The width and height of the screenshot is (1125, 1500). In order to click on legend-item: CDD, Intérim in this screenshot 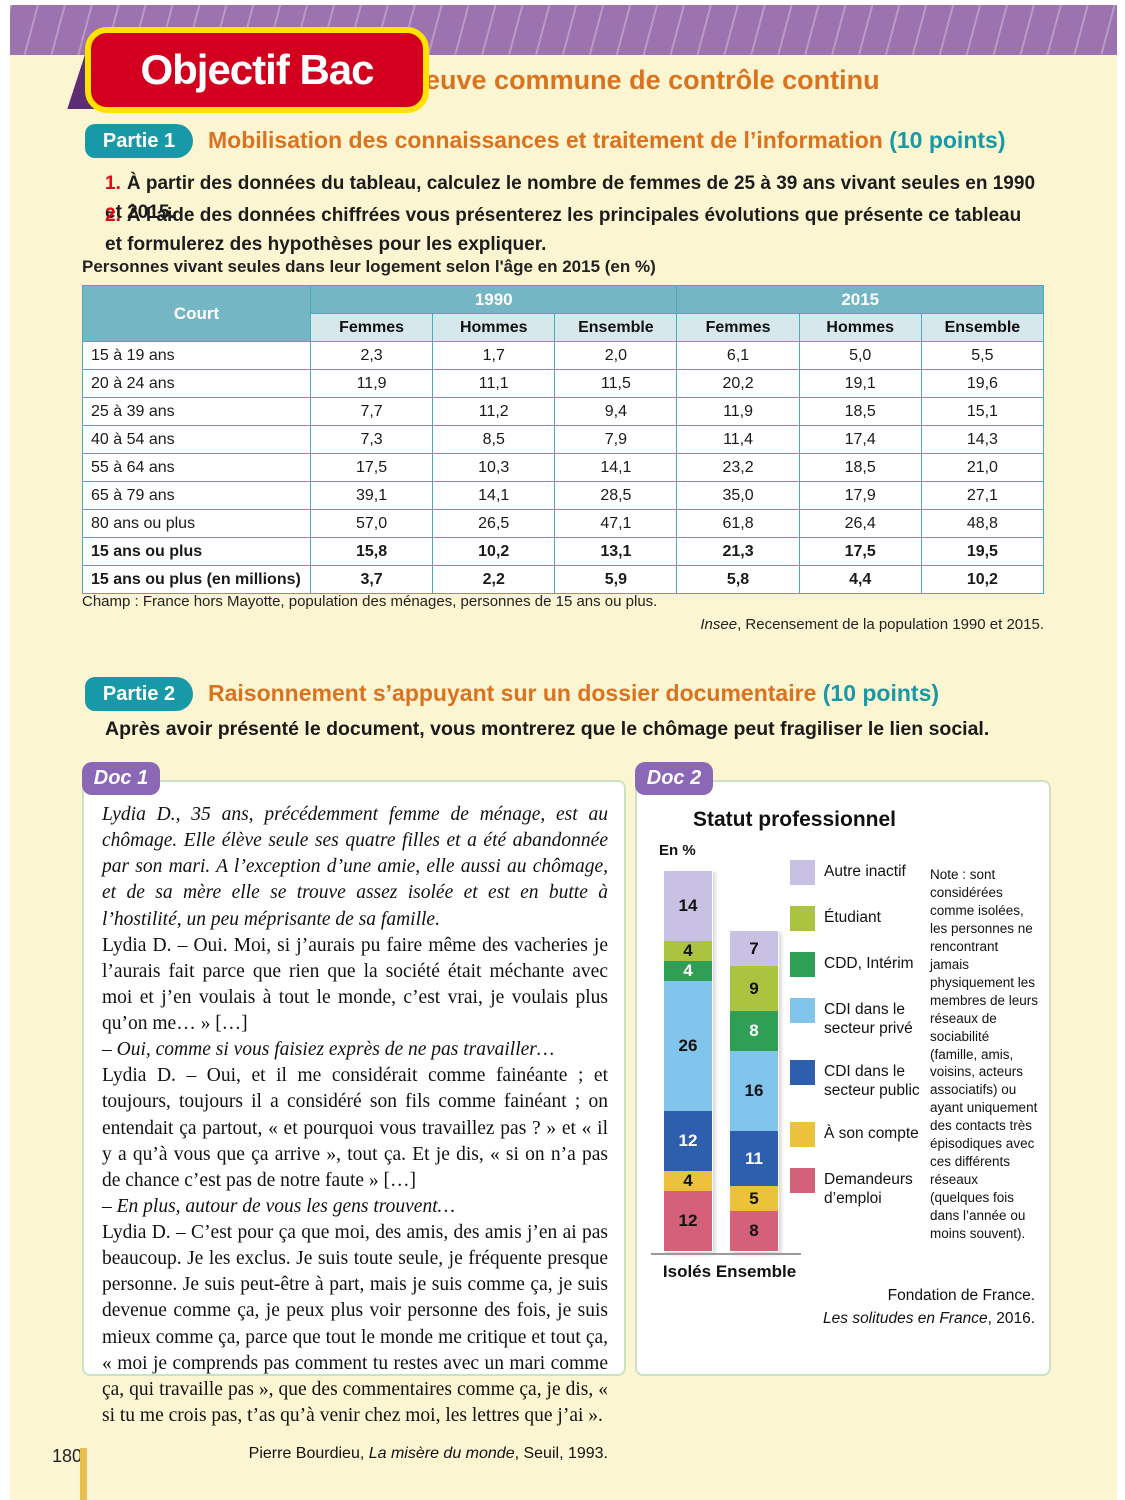, I will do `click(861, 964)`.